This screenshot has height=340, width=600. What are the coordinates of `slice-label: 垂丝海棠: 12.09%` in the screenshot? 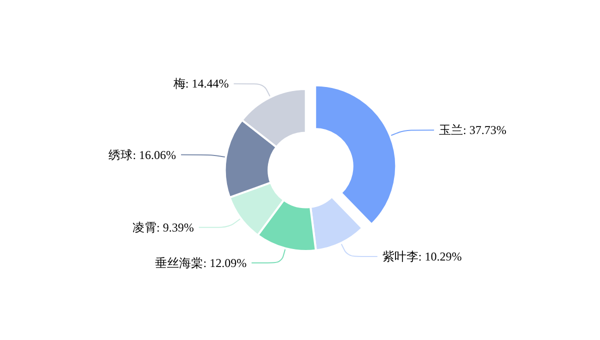 It's located at (201, 263).